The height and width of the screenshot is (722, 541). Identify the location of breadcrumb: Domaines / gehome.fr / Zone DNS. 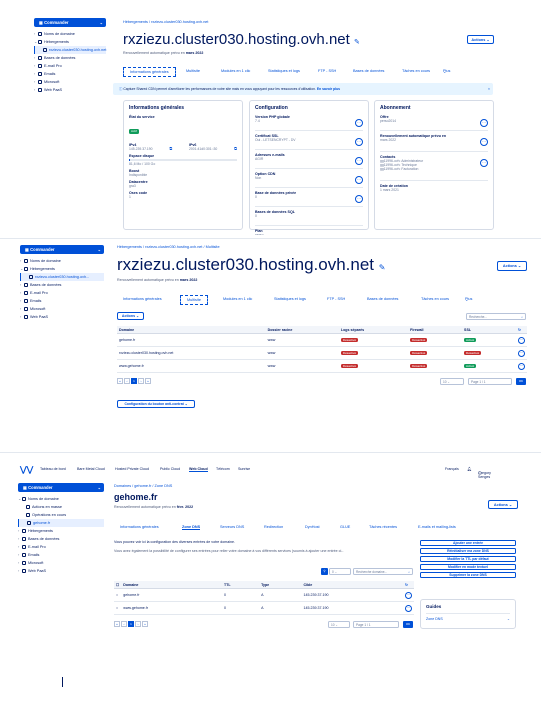
(143, 486).